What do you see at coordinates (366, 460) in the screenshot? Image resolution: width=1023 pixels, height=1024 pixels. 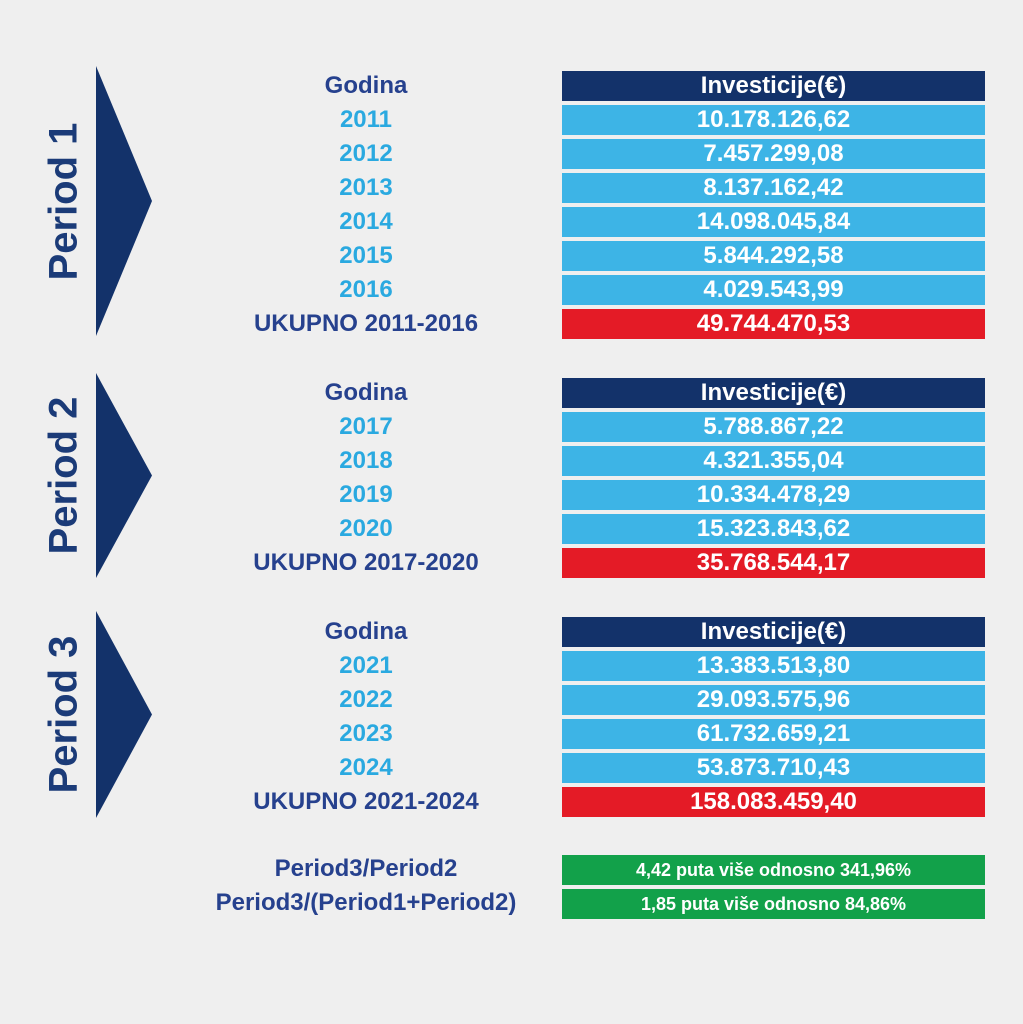 I see `year-label: 2018` at bounding box center [366, 460].